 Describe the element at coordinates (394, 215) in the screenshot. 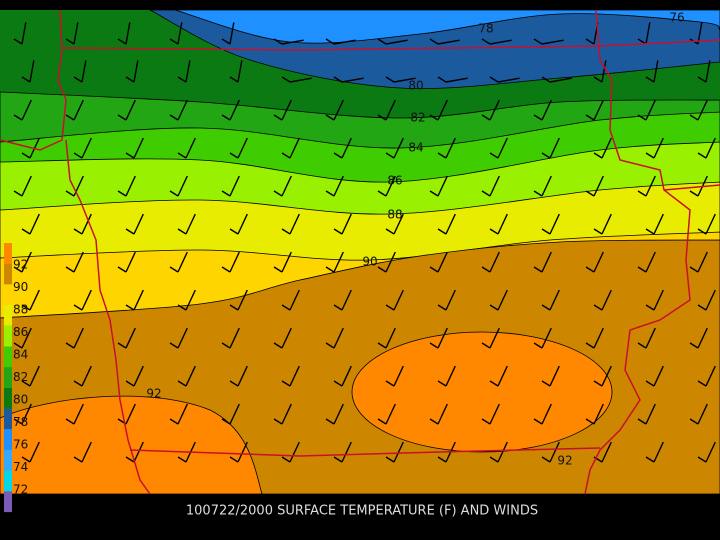

I see `contour-label: 88` at that location.